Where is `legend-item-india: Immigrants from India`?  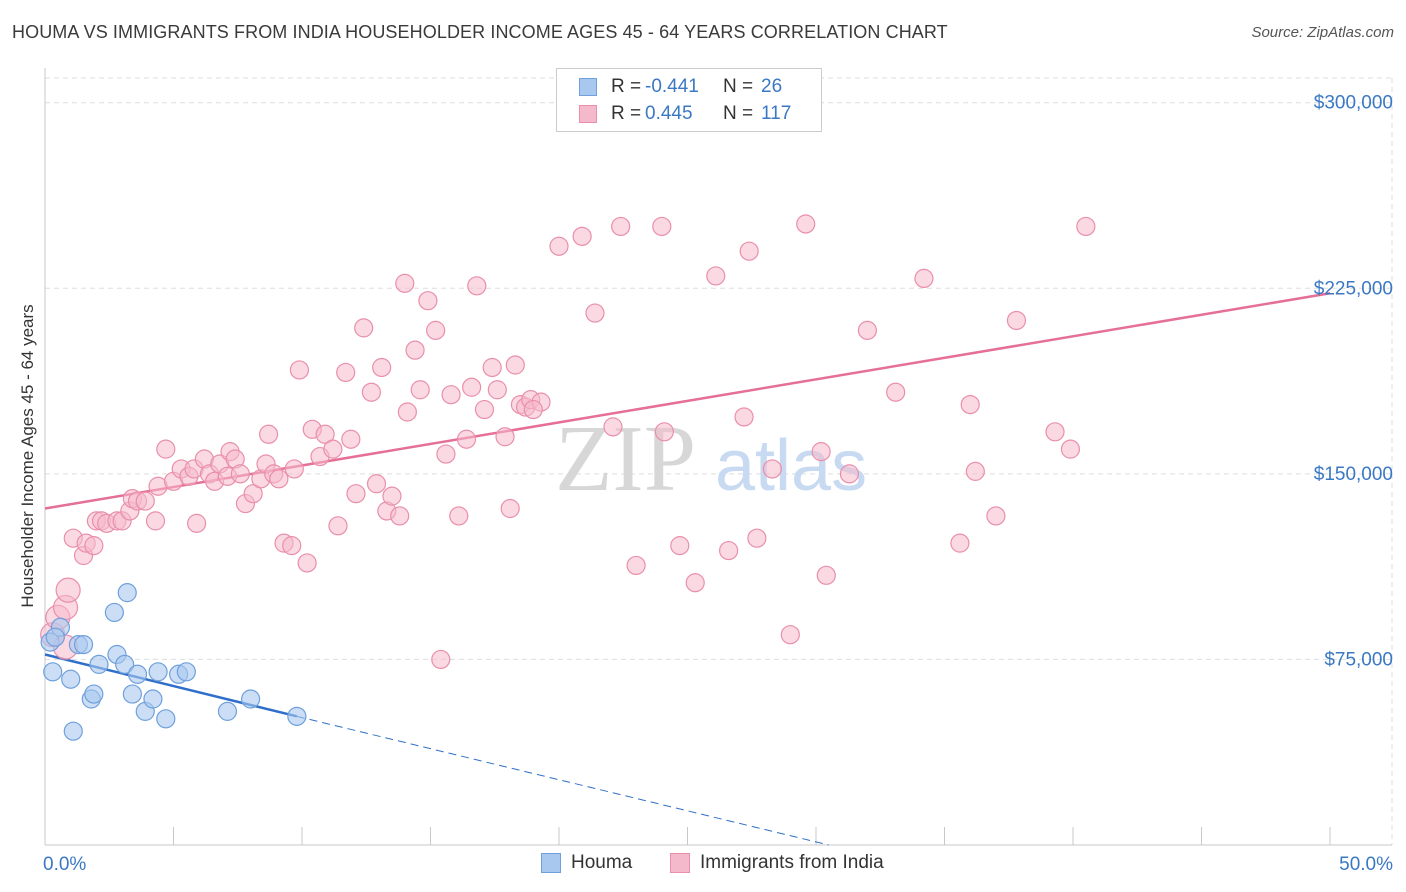 legend-item-india: Immigrants from India is located at coordinates (777, 863).